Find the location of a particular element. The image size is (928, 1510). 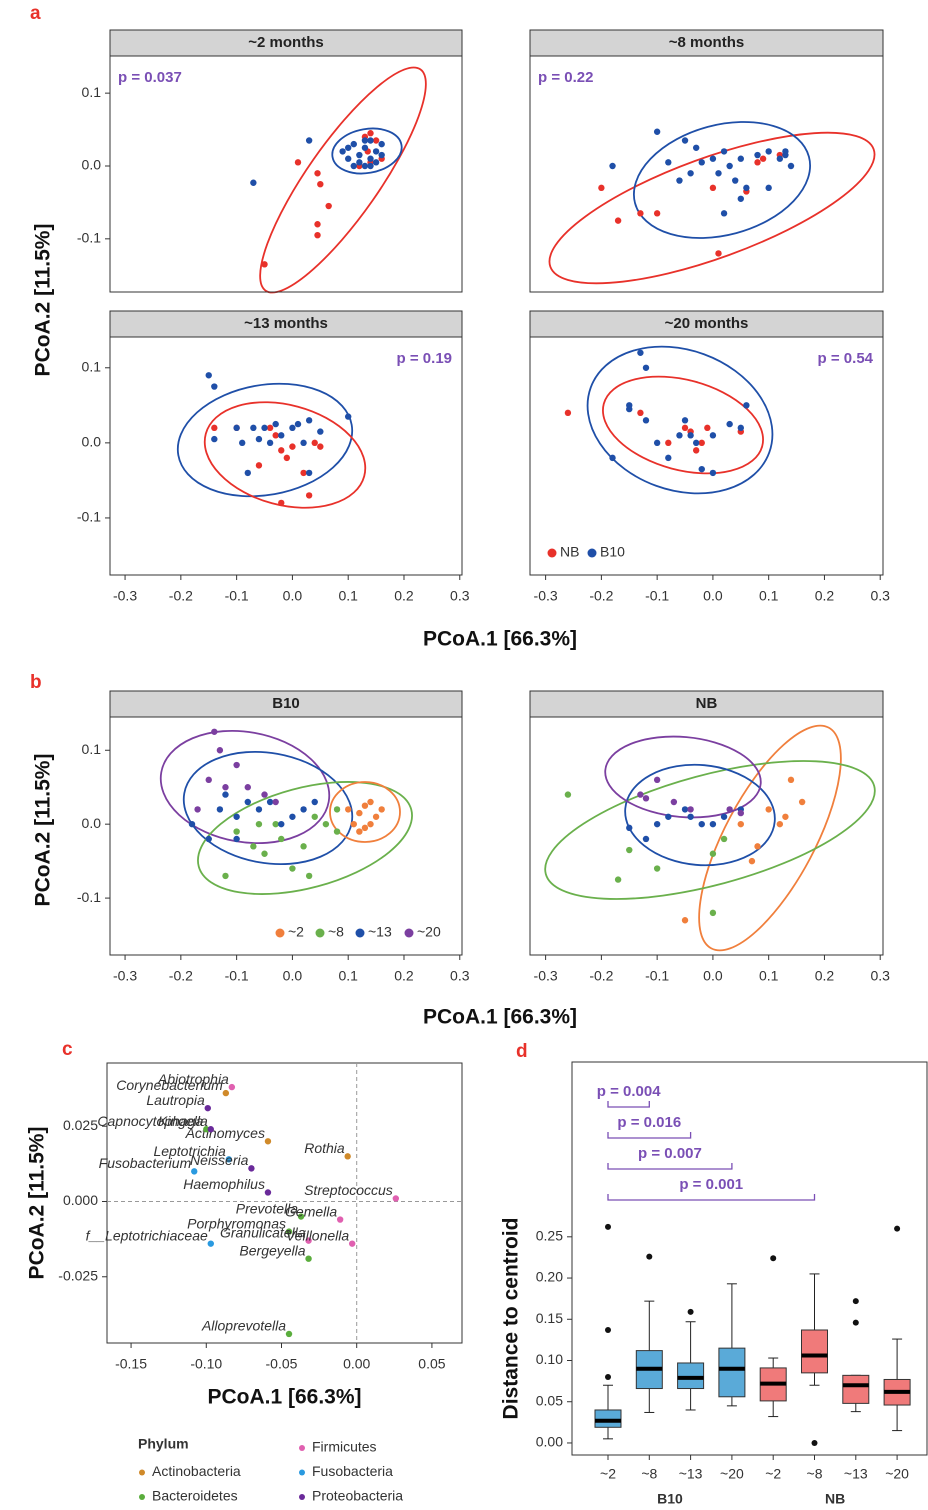

x-tick-label: ~13 is located at coordinates (691, 1474).